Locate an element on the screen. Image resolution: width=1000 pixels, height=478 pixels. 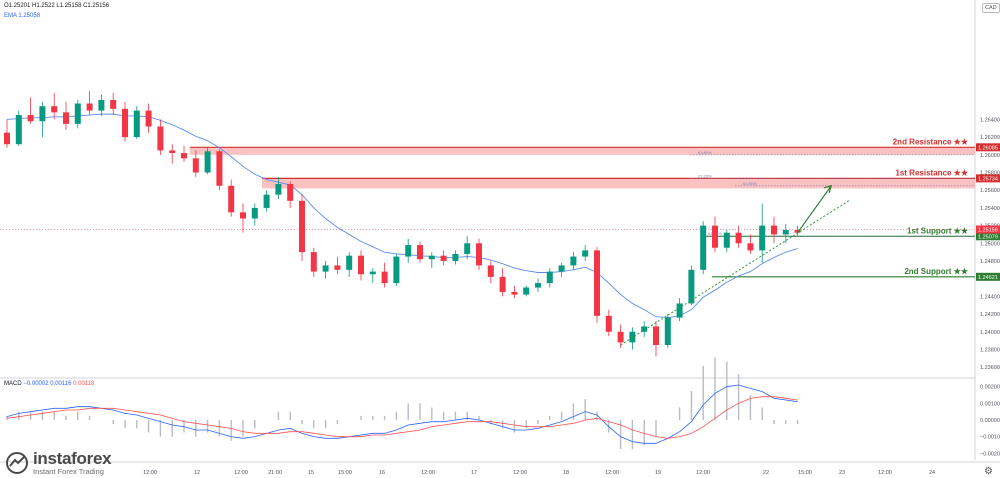
price-tick-label: 1.26000 is located at coordinates (990, 156).